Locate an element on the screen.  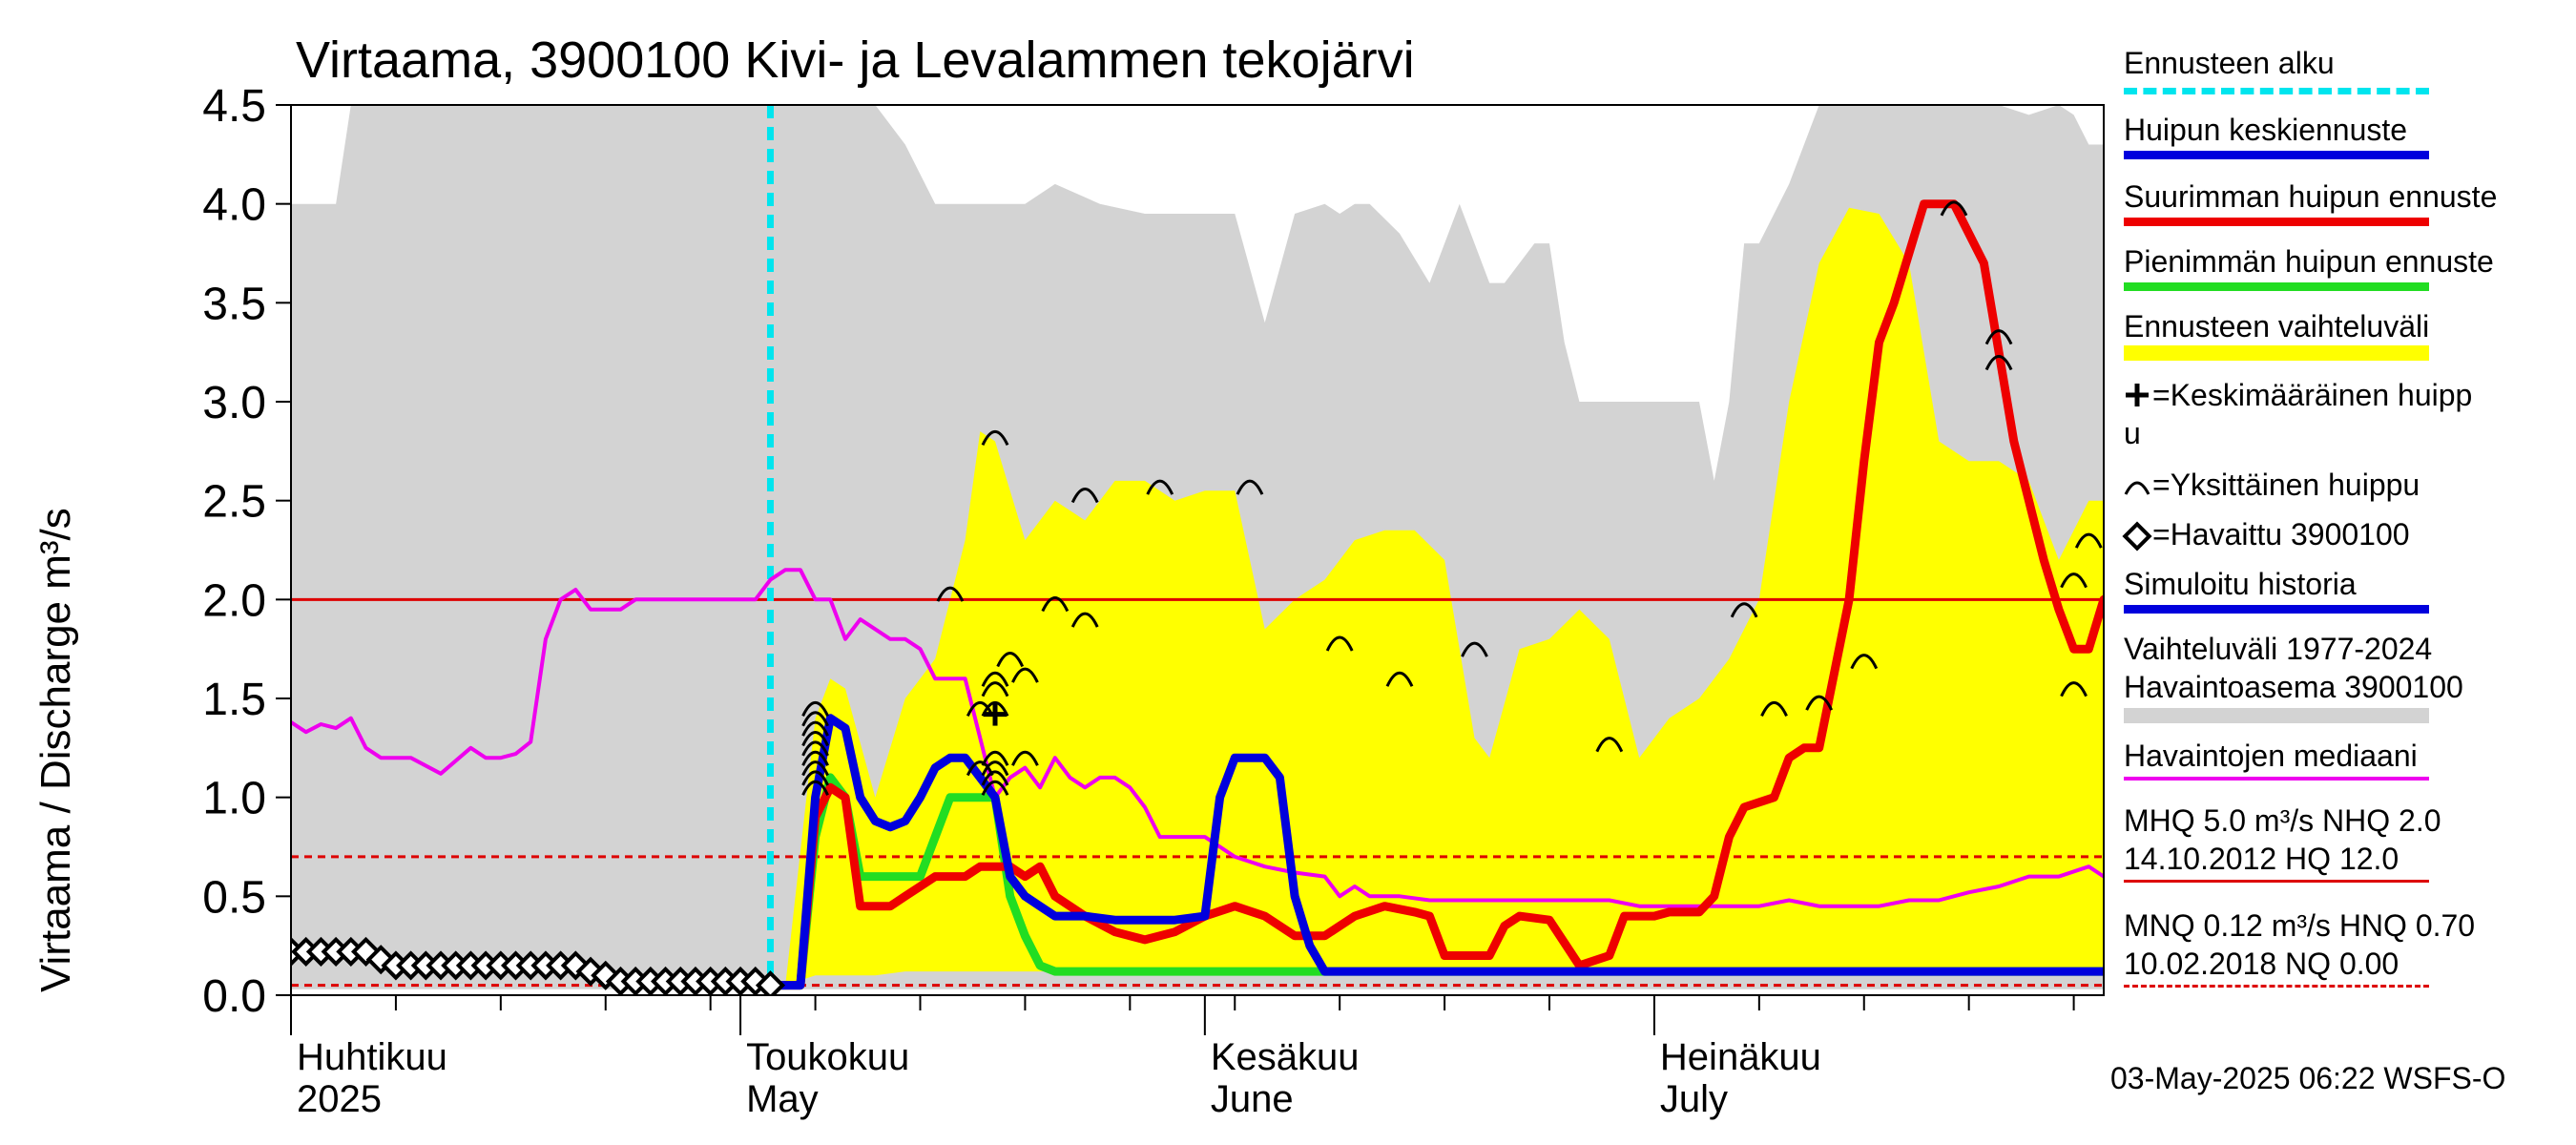
legend-simulated-swatch is located at coordinates (2276, 609).